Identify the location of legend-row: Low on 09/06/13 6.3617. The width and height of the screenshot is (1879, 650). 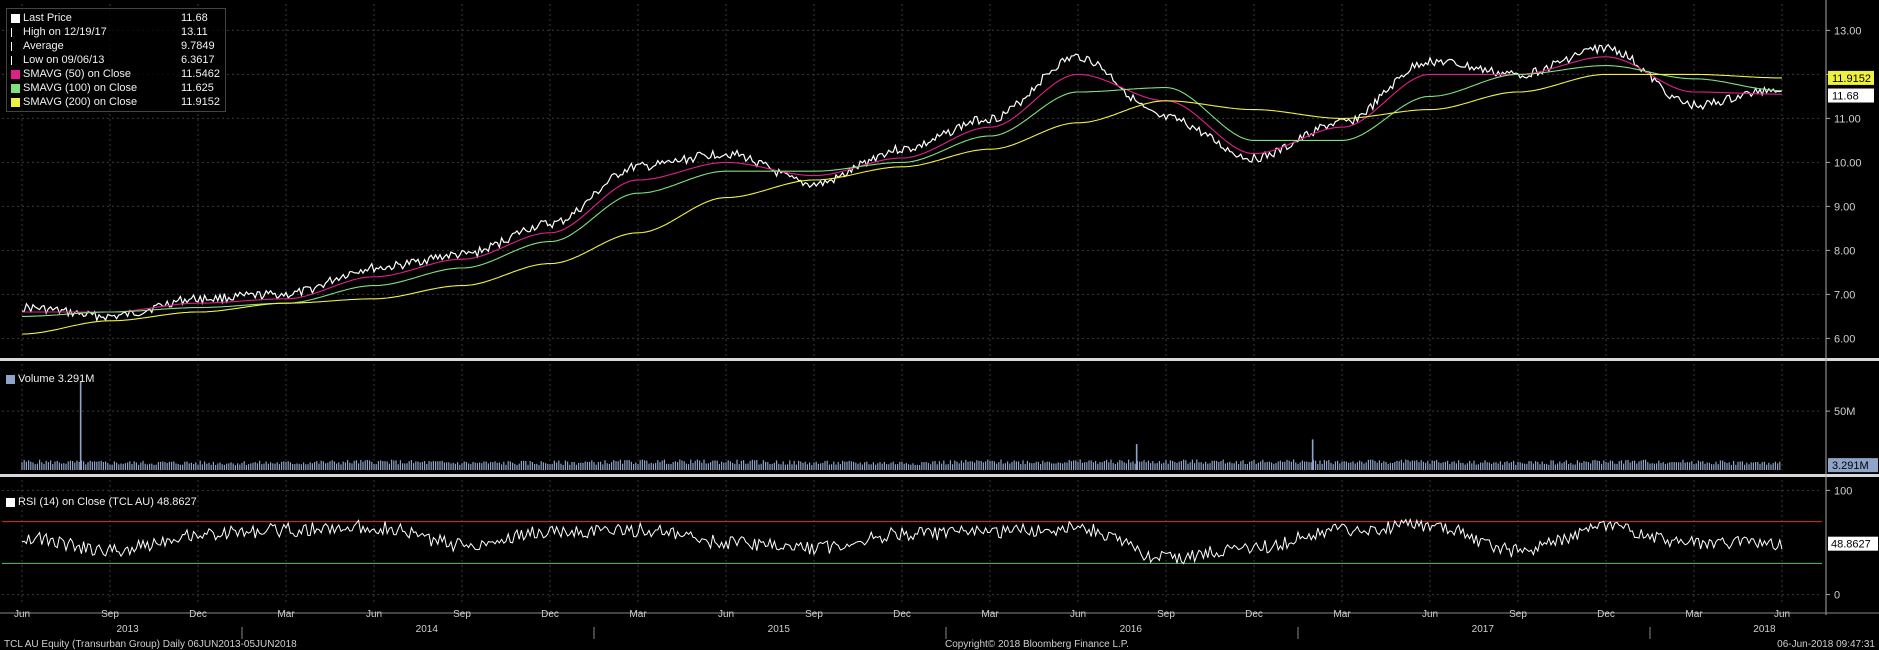
(116, 60).